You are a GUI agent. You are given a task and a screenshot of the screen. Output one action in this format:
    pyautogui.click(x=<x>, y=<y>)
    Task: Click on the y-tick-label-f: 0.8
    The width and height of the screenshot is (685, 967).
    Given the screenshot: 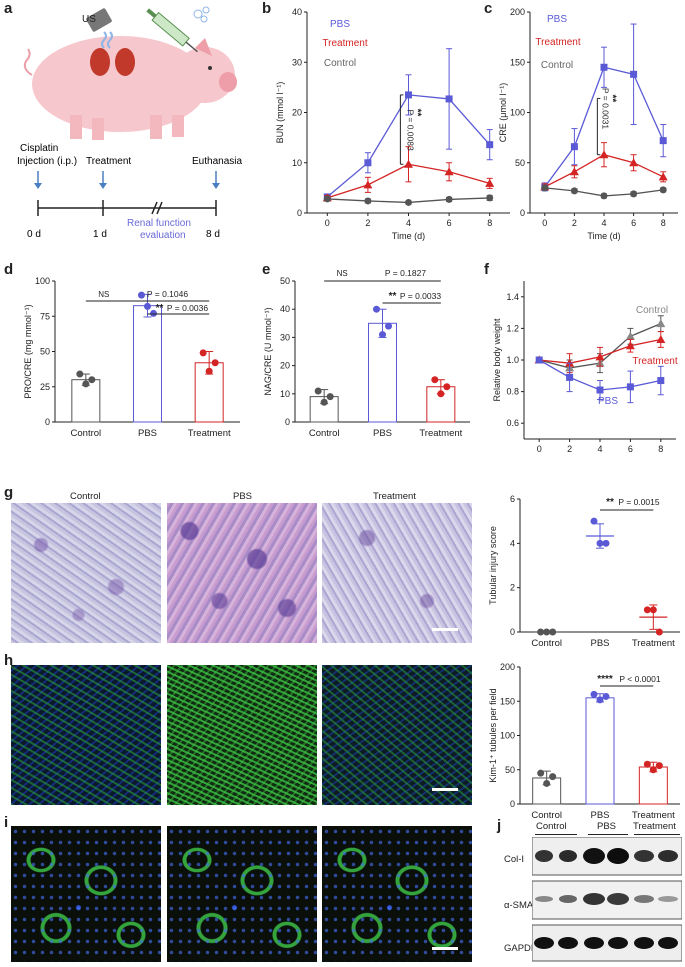 What is the action you would take?
    pyautogui.click(x=512, y=392)
    